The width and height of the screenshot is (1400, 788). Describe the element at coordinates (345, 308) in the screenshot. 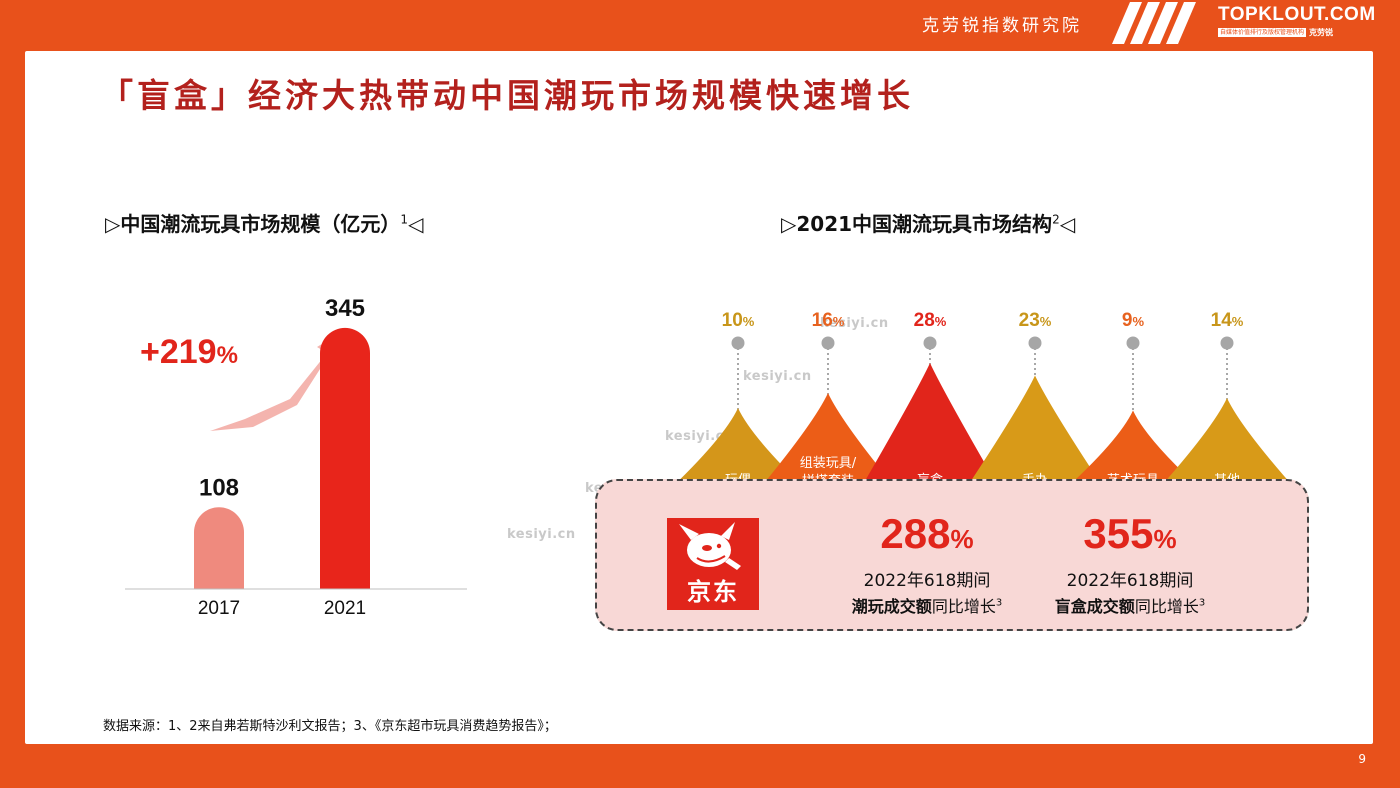

I see `bar-value-label: 345` at that location.